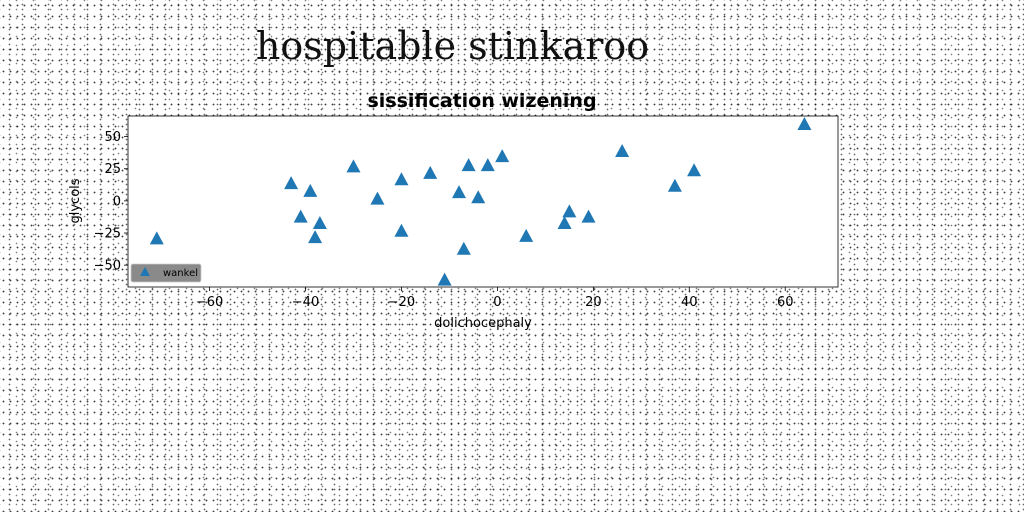 The image size is (1024, 512). I want to click on x-tick-label: −40, so click(305, 302).